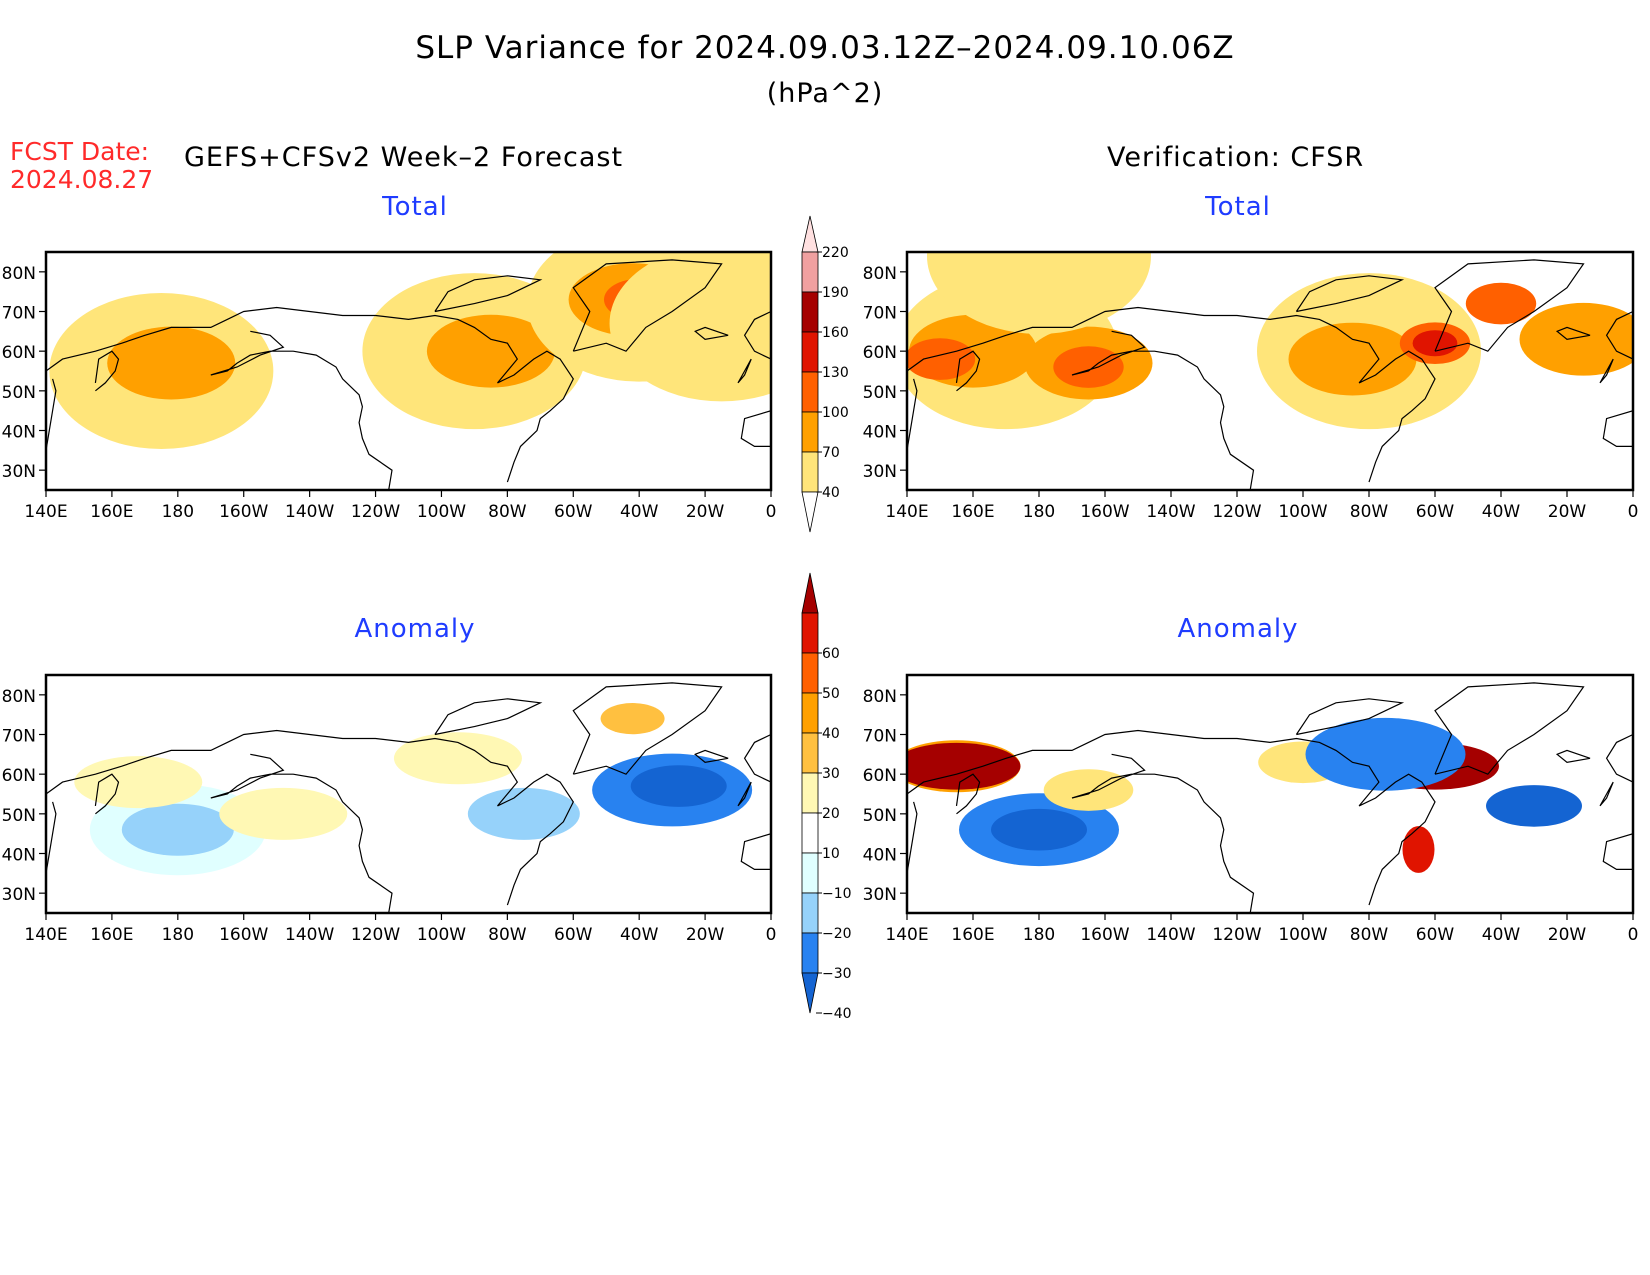 Image resolution: width=1650 pixels, height=1275 pixels. I want to click on x-tick-label: 180, so click(178, 935).